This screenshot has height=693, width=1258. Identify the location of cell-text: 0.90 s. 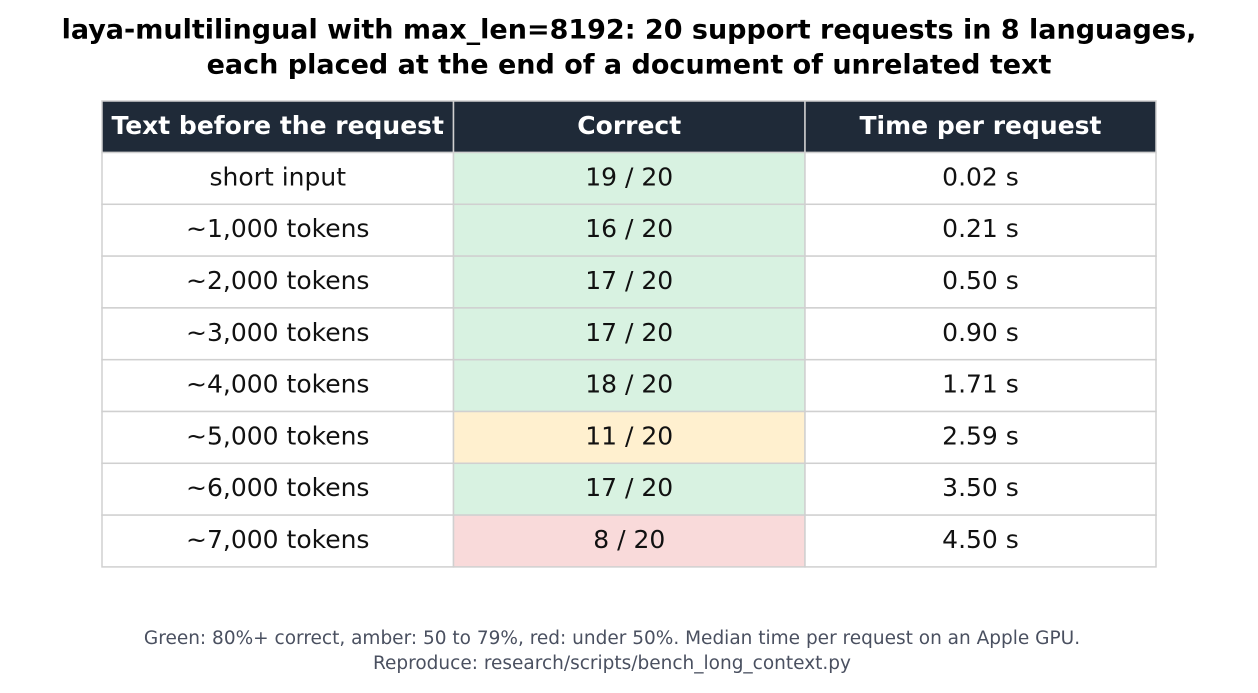
(980, 332).